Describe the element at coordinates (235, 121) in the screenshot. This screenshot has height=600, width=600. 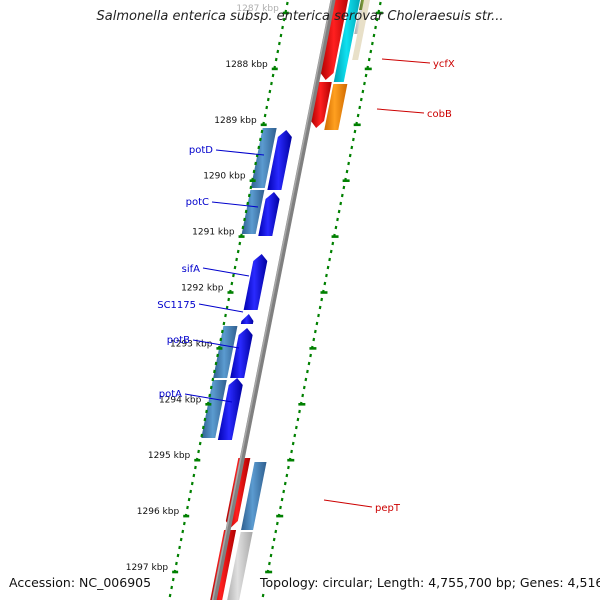
I see `tick-label: 1289 kbp` at that location.